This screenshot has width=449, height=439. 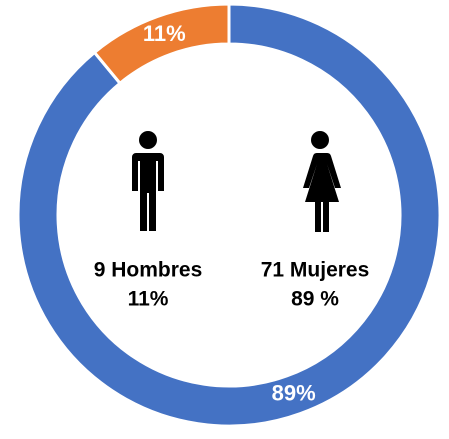 I want to click on slice, so click(x=161, y=44).